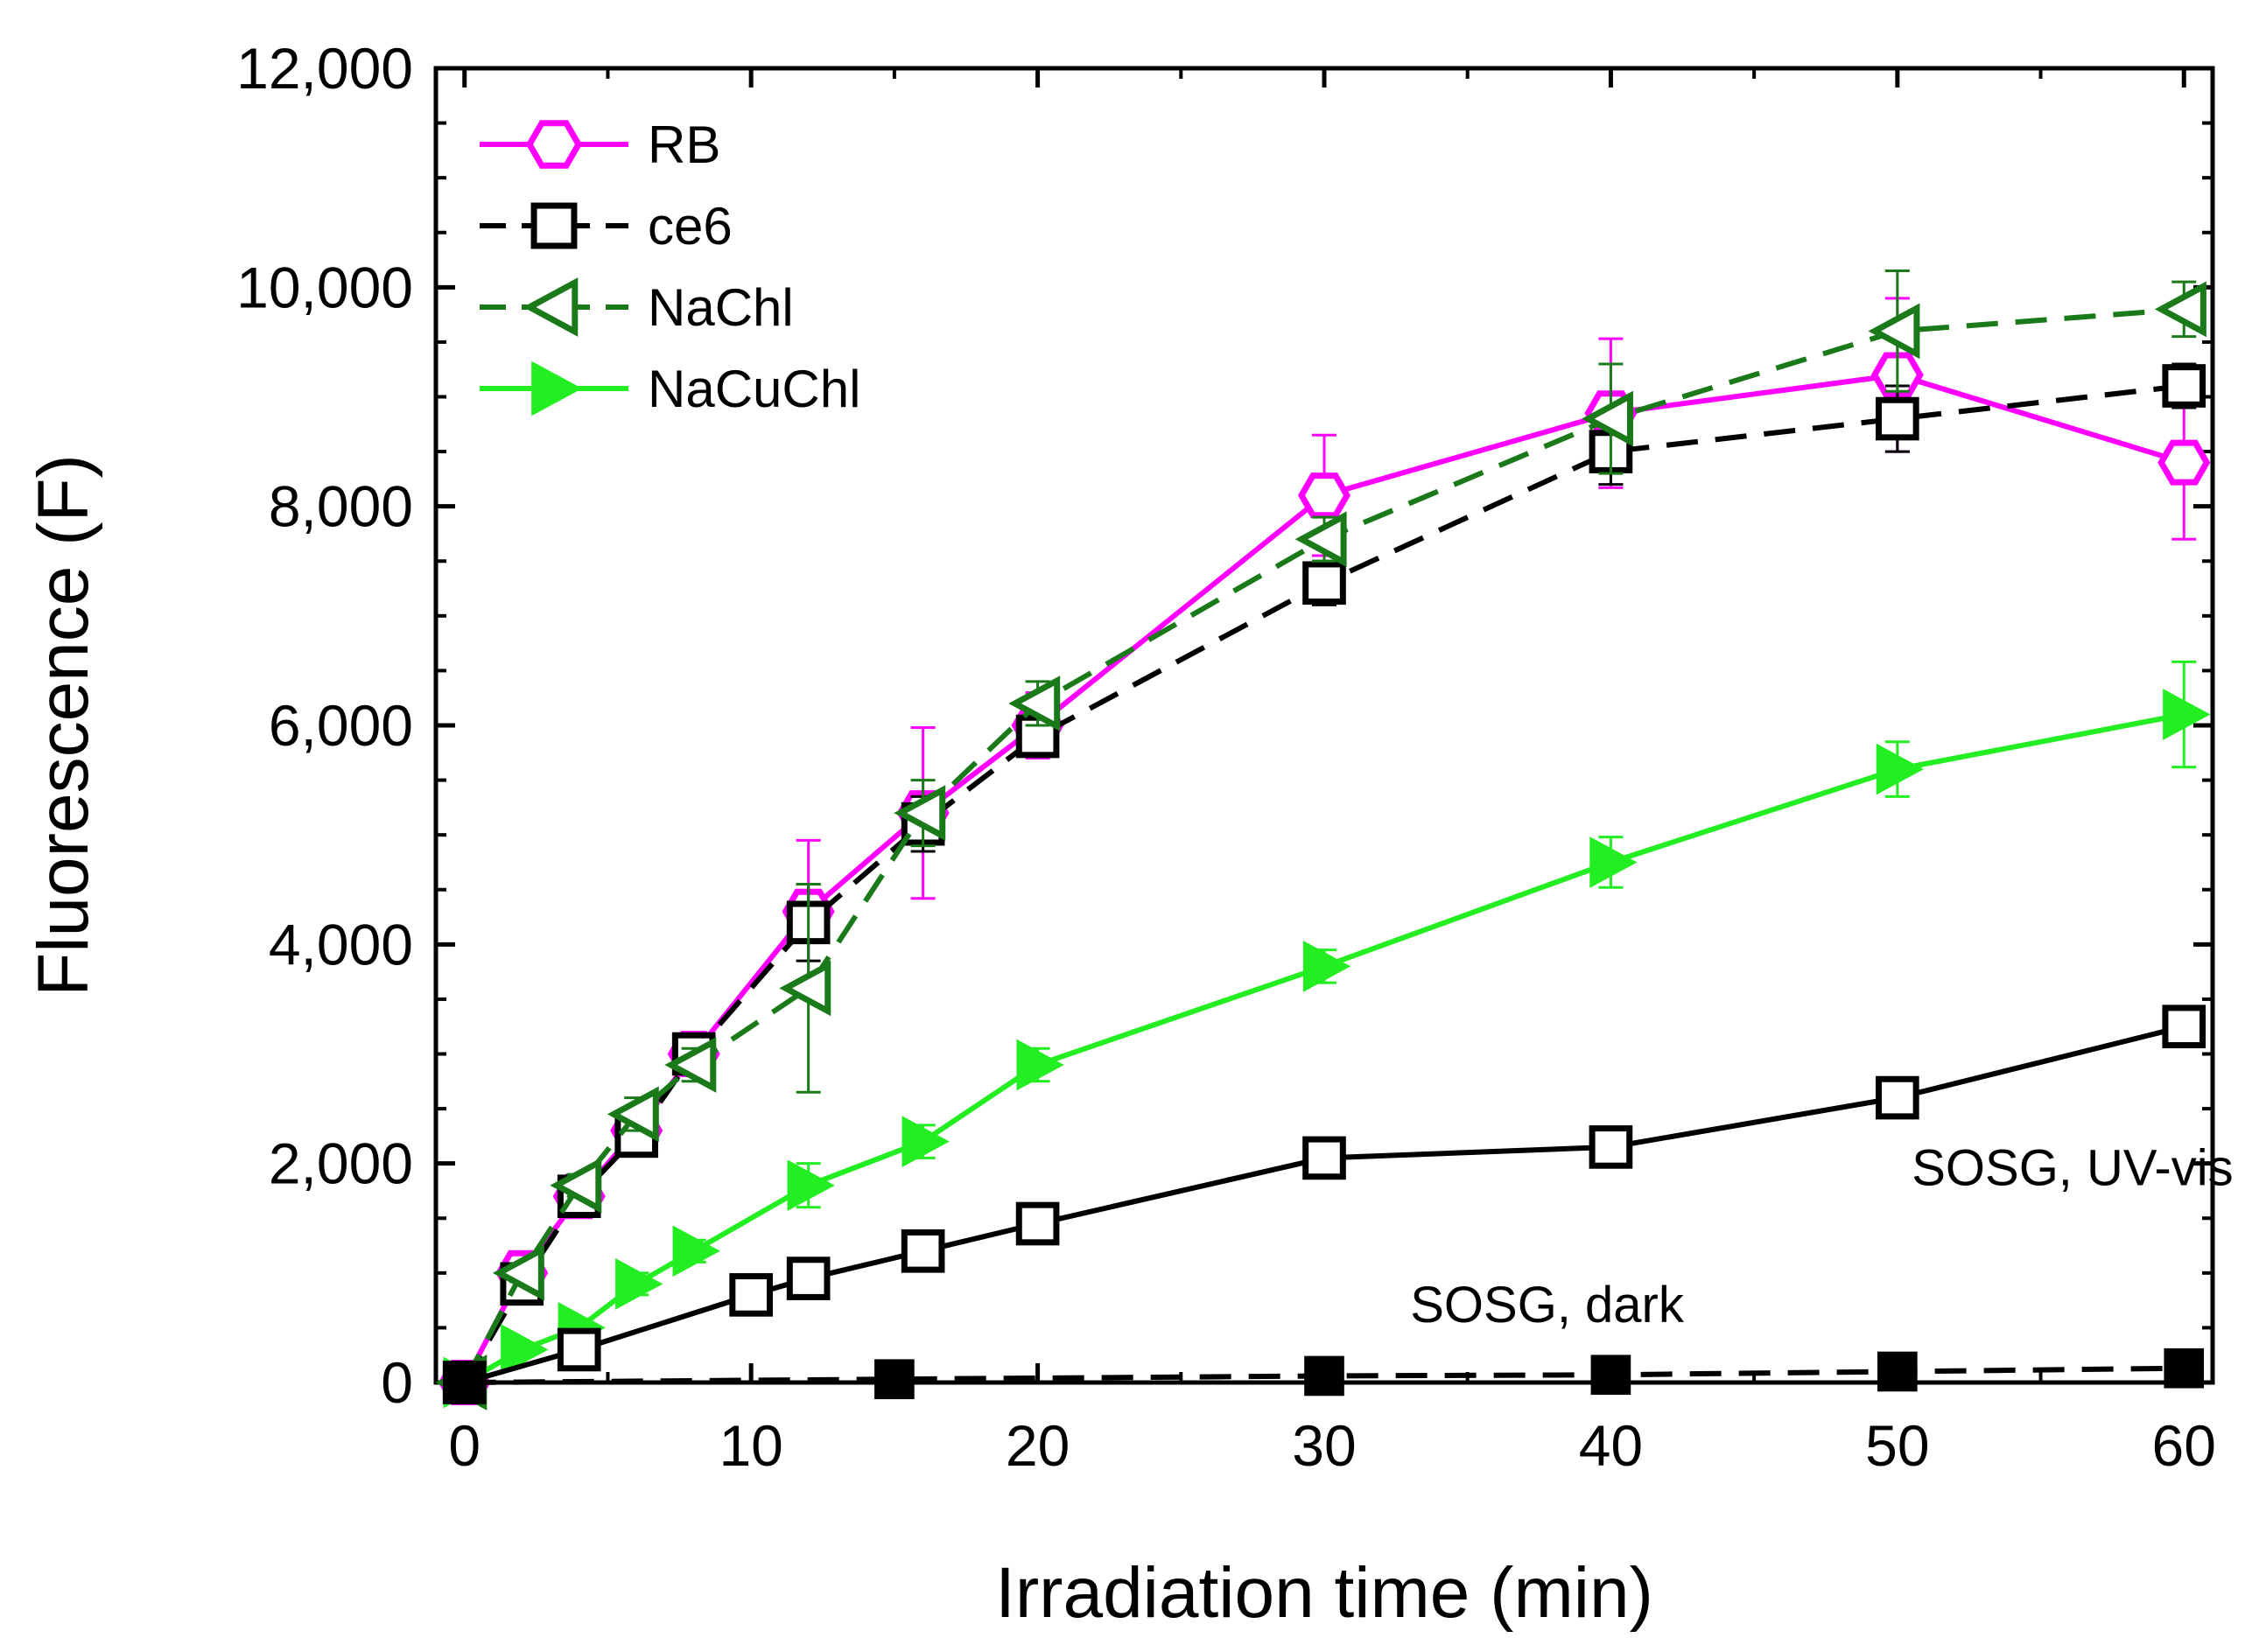  I want to click on legend: RB ce6 NaChl NaCuChl, so click(670, 267).